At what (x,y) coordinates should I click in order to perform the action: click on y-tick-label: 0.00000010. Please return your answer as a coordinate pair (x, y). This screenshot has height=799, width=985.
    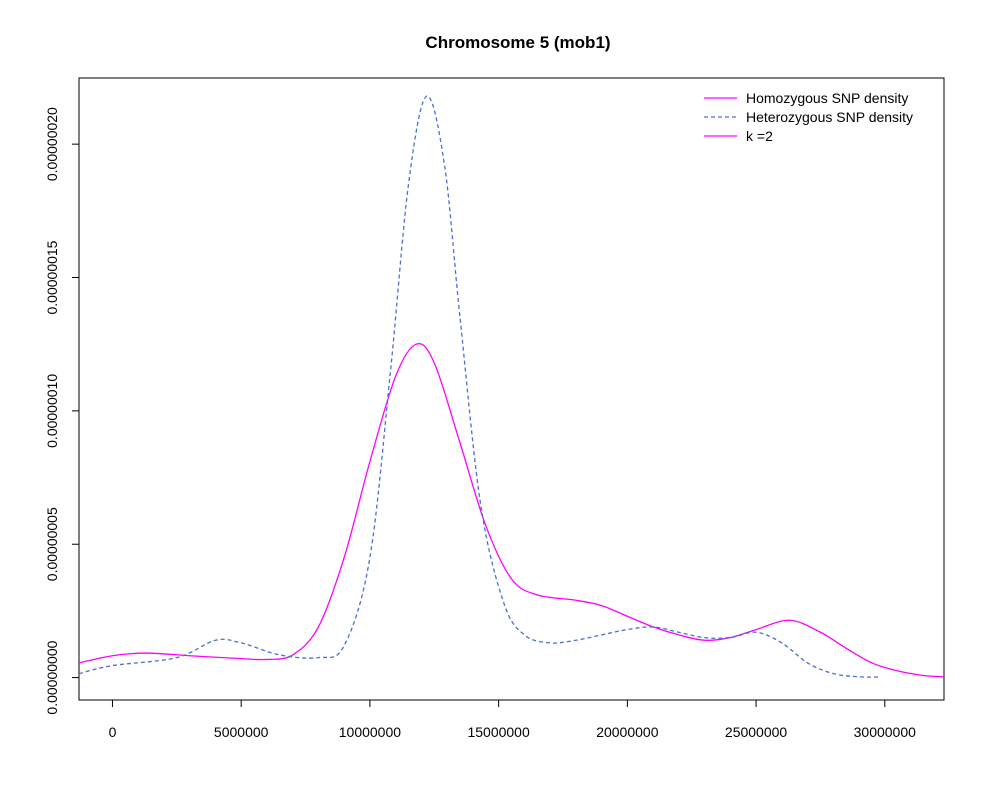
    Looking at the image, I should click on (52, 411).